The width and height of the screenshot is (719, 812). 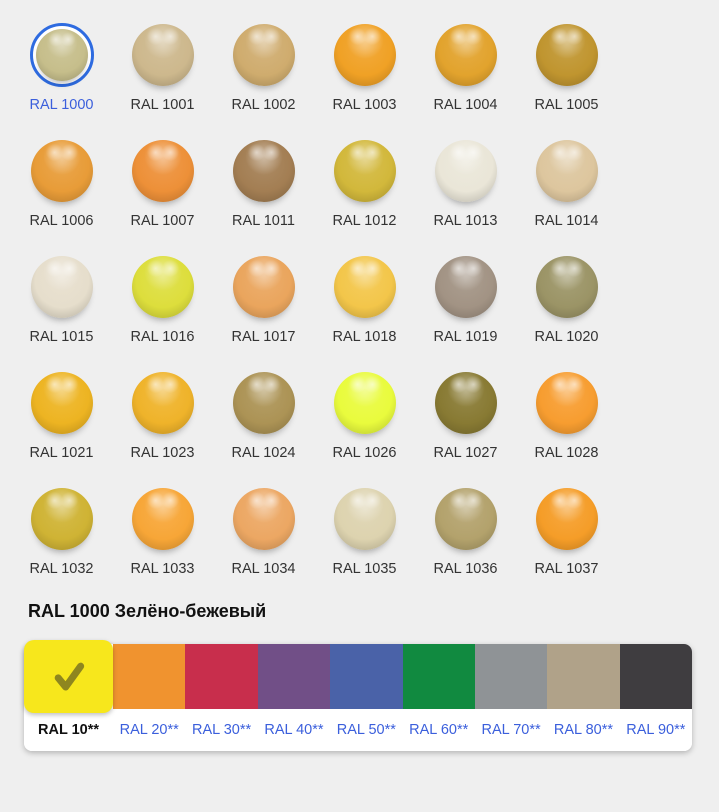 I want to click on ral-color-item: RAL 1035, so click(x=364, y=524).